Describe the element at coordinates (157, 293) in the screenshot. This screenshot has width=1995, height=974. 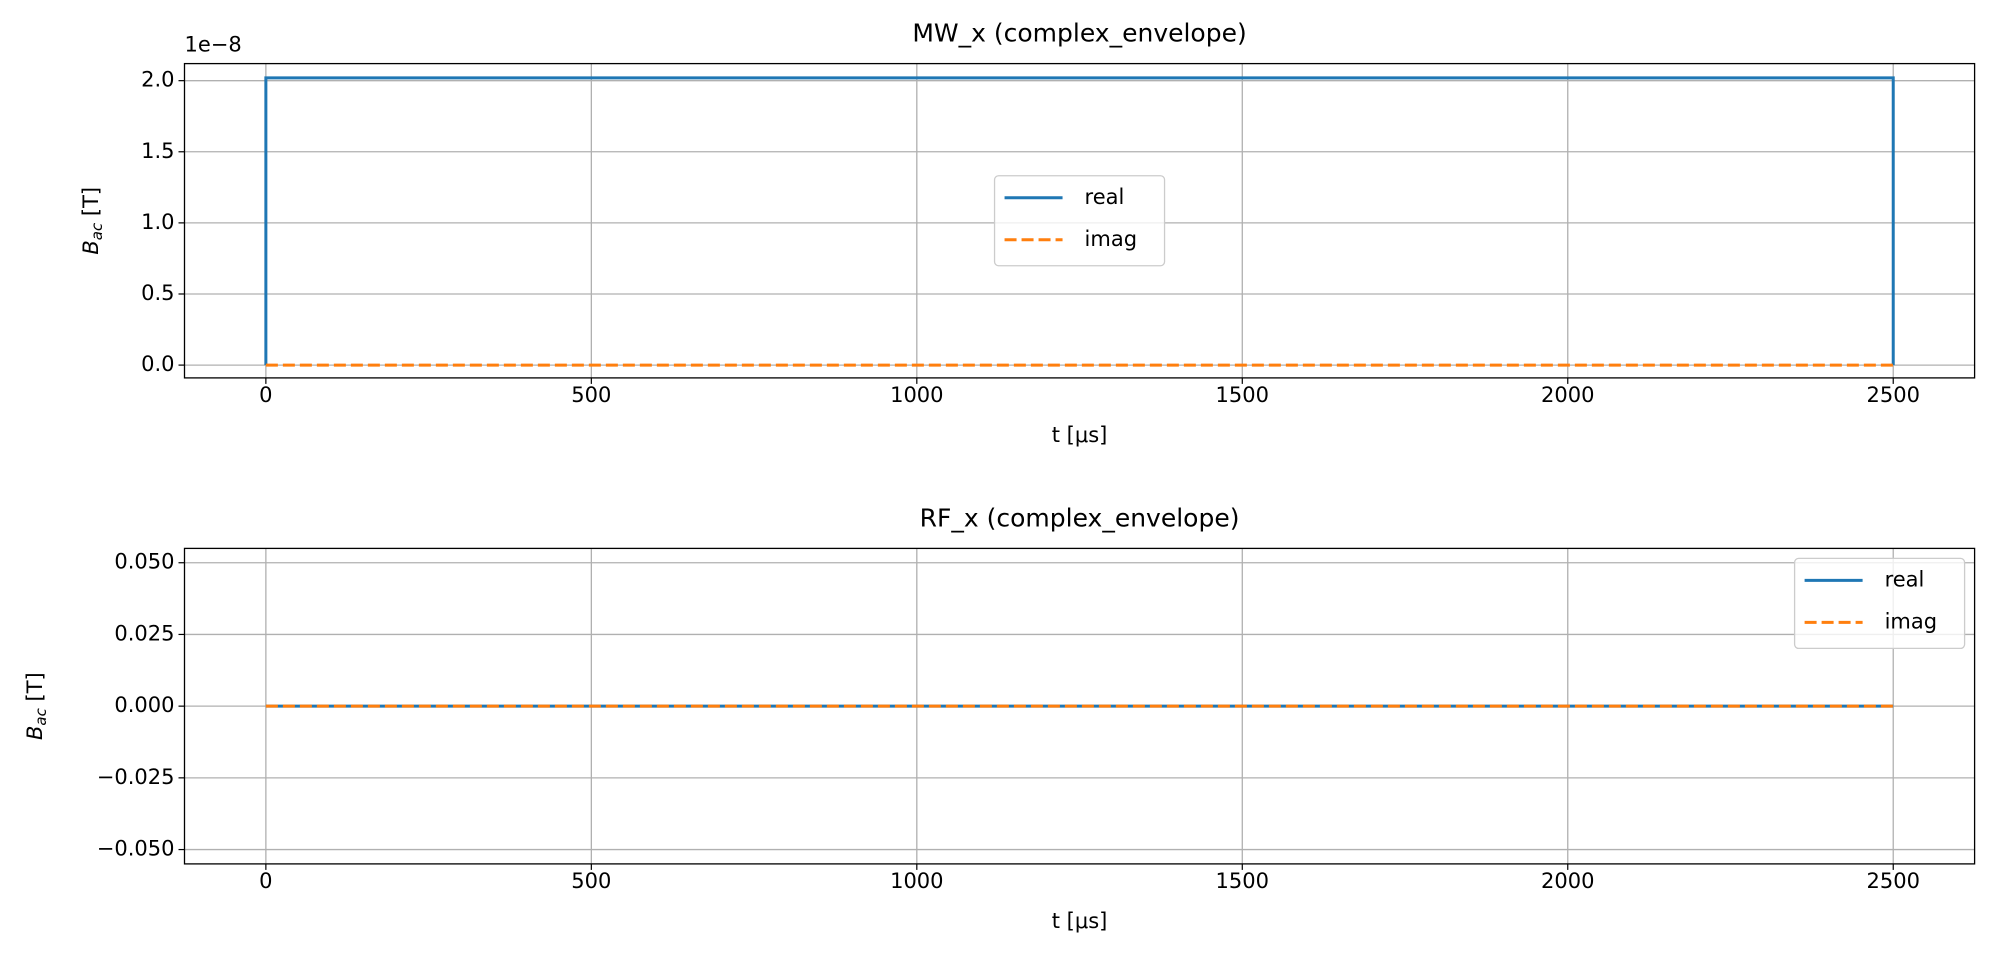
I see `y-tick-label: 0.5` at that location.